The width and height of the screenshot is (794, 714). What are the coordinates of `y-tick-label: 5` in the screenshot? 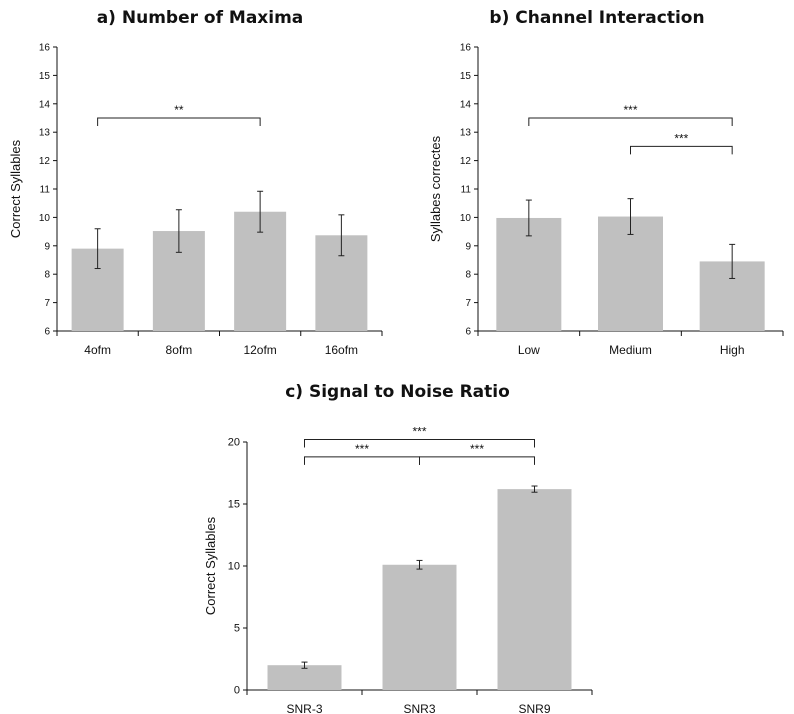 It's located at (237, 629).